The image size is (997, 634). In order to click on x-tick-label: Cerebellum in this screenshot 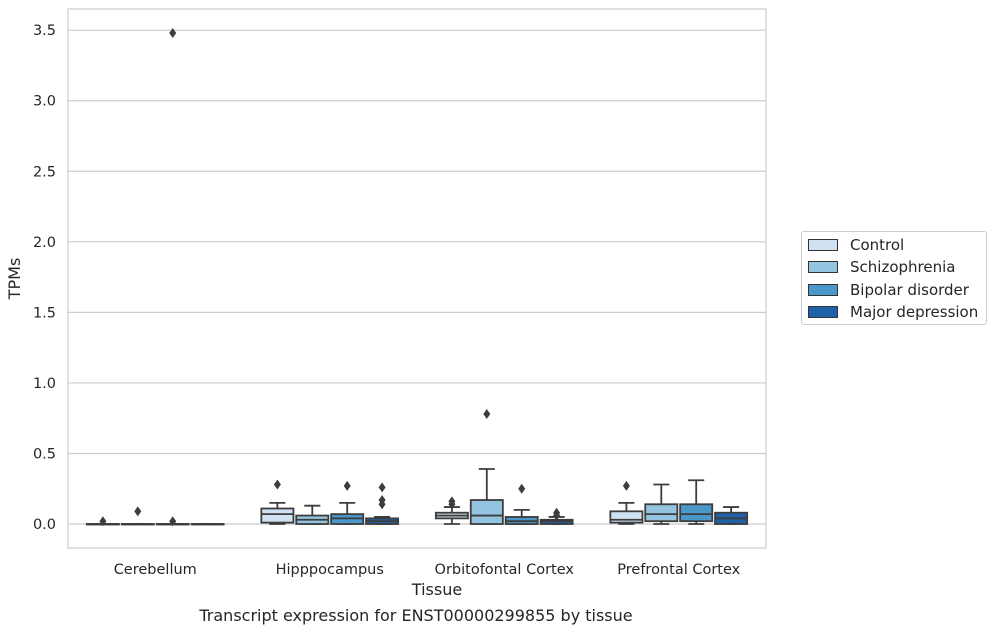, I will do `click(155, 570)`.